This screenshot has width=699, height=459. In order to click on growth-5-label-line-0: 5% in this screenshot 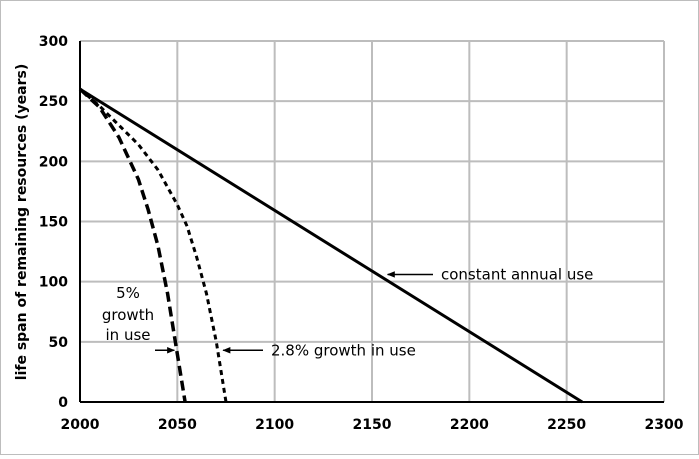, I will do `click(128, 293)`.